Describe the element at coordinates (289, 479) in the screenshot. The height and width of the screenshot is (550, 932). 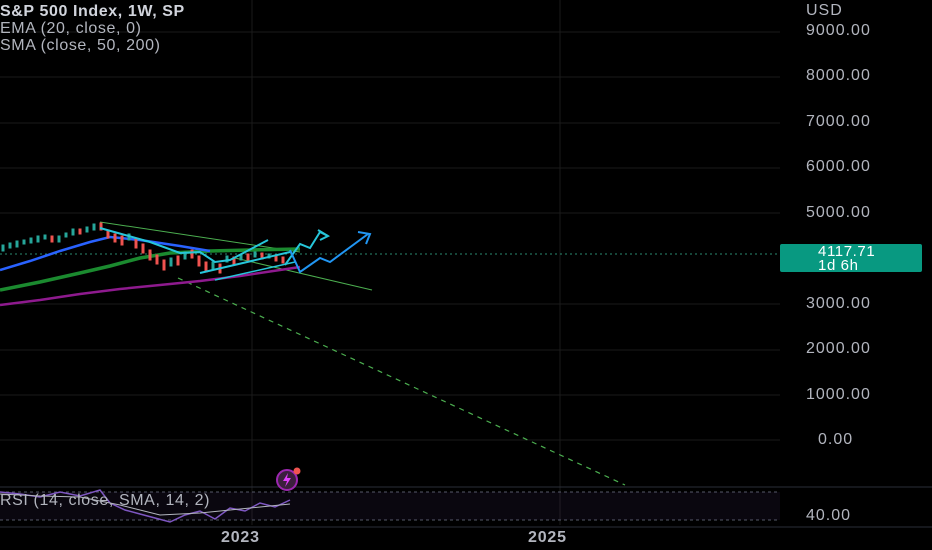
I see `lightning-icon` at that location.